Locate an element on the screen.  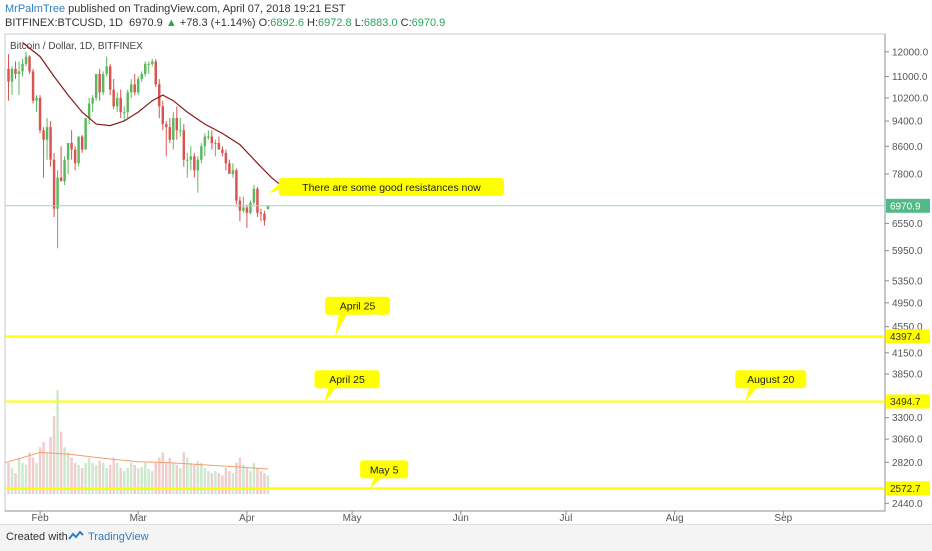
annotation-callout: There are some good resistances now is located at coordinates (386, 186).